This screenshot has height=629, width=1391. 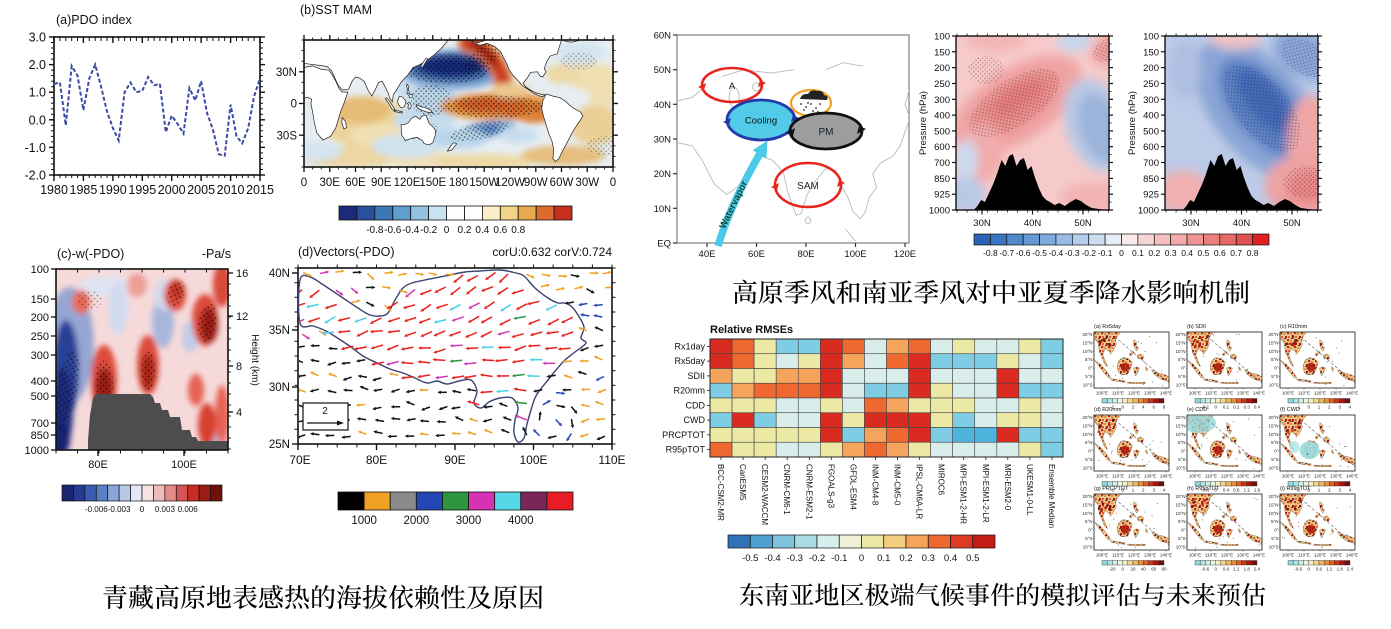 What do you see at coordinates (786, 489) in the screenshot?
I see `svg-text: CNRM-CM6-1` at bounding box center [786, 489].